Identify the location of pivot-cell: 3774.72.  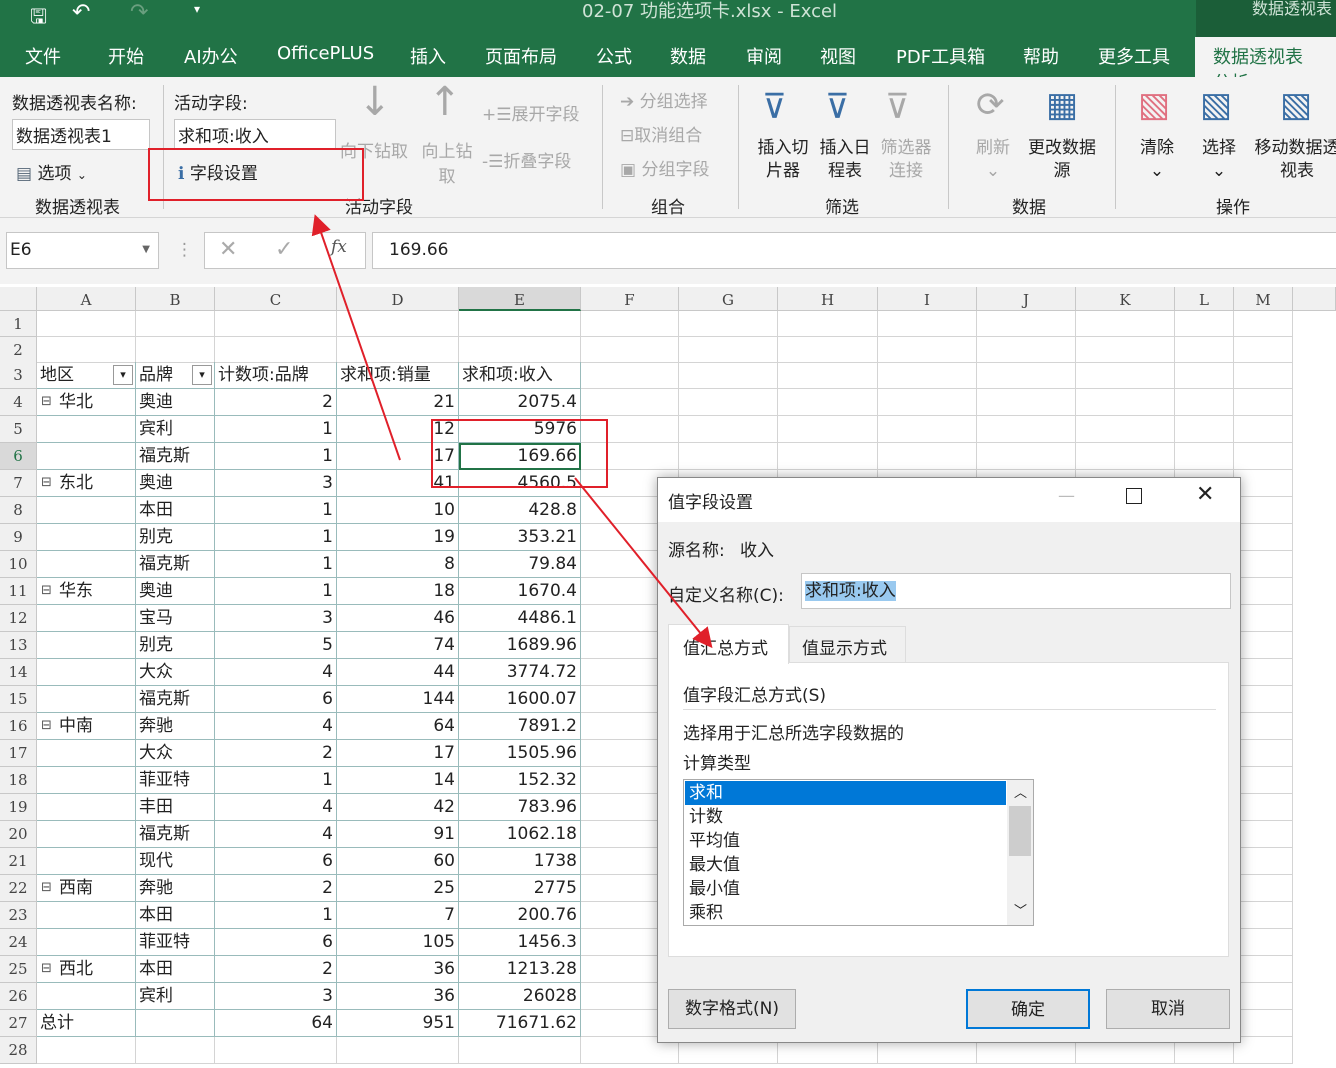
(520, 672).